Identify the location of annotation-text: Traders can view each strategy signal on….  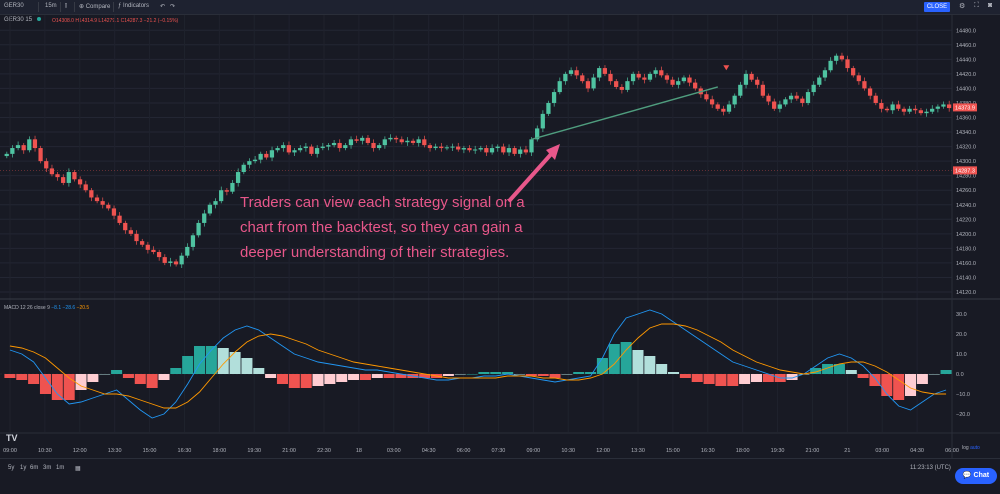
(382, 227).